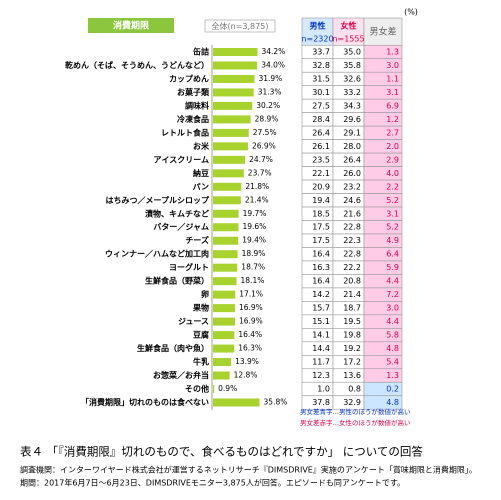 The image size is (501, 500). Describe the element at coordinates (197, 389) in the screenshot. I see `category-label: その他` at that location.